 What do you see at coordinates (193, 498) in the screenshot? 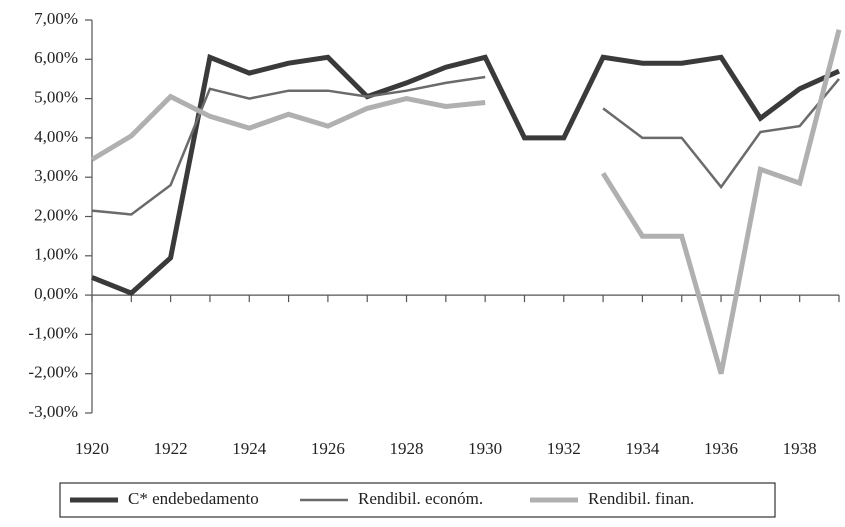
I see `legend-label: C* endebedamento` at bounding box center [193, 498].